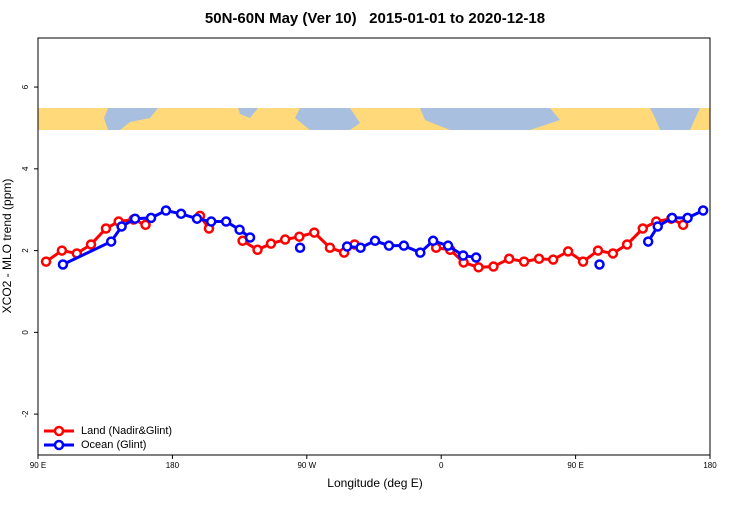 Image resolution: width=750 pixels, height=505 pixels. I want to click on legend-label: Land (Nadir&Glint), so click(126, 431).